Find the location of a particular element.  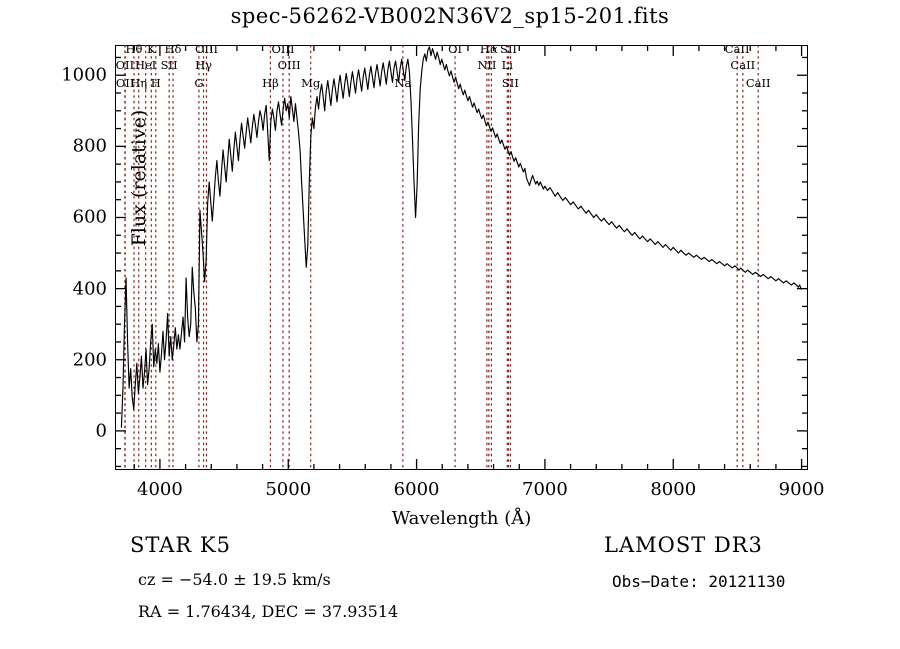

spectral-line-label: Hβ is located at coordinates (270, 83).